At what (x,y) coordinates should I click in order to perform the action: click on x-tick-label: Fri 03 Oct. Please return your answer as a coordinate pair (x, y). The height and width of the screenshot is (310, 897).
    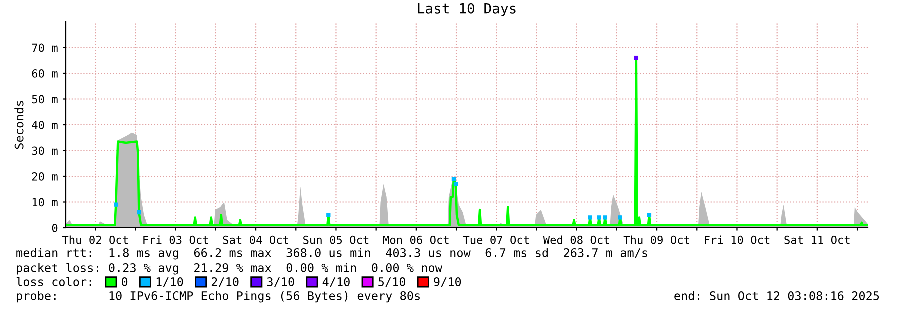
    Looking at the image, I should click on (176, 240).